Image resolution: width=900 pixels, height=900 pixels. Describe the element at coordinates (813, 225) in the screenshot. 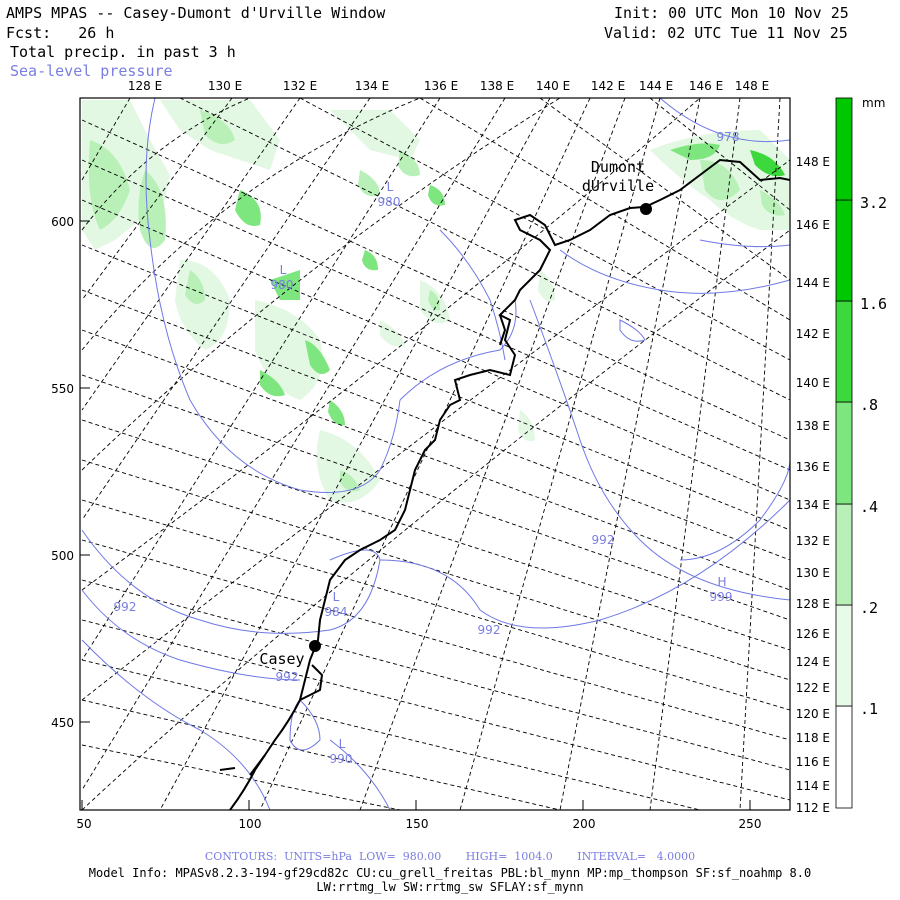

I see `right-lon-label: 146 E` at that location.